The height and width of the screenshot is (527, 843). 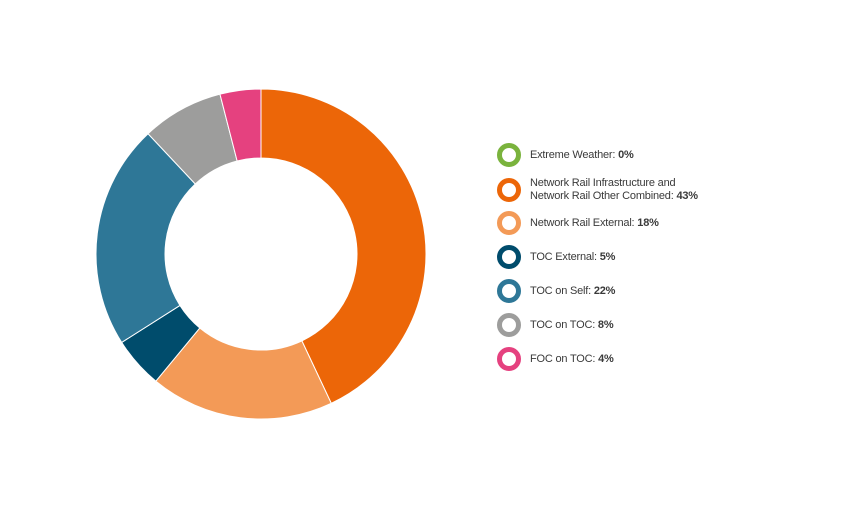 I want to click on legend-item-toc-on-self: TOC on Self: 22%, so click(x=556, y=291).